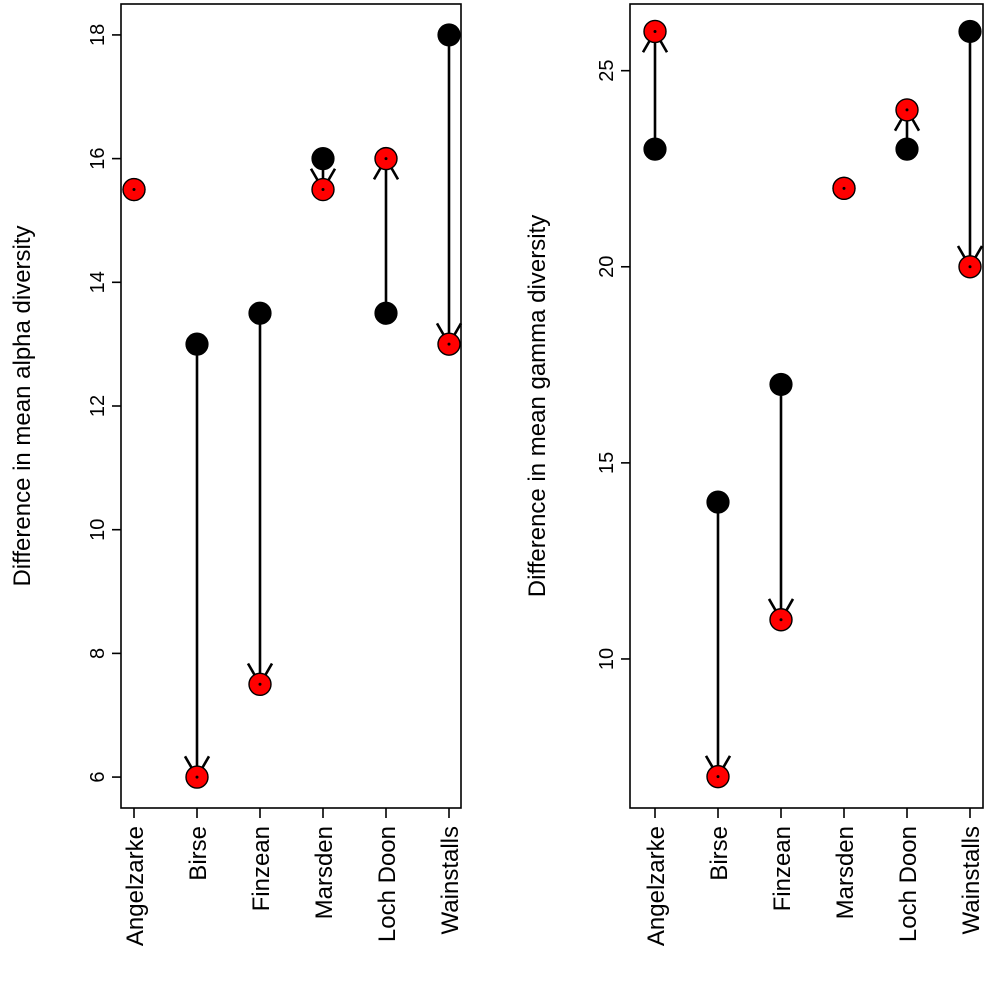 This screenshot has height=992, width=996. Describe the element at coordinates (98, 282) in the screenshot. I see `y-tick-label: 14` at that location.